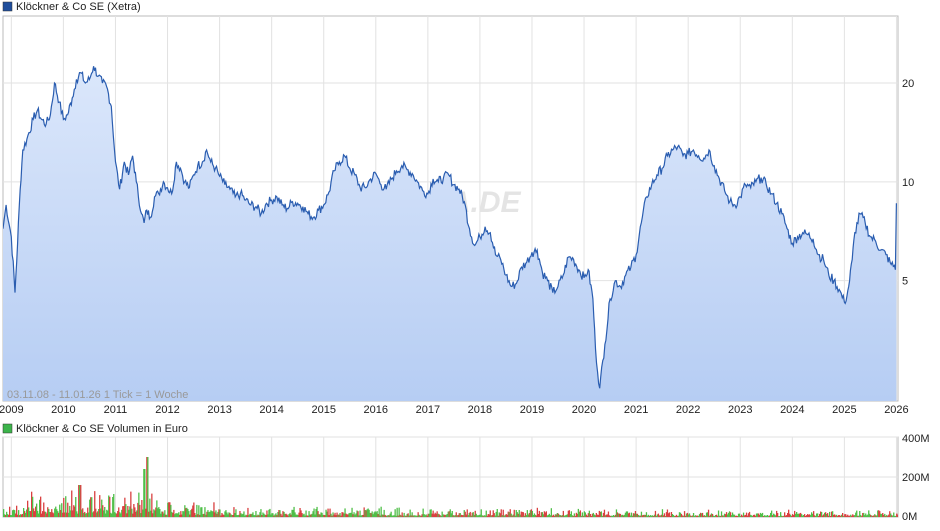  I want to click on x-tick-label: 2024, so click(792, 410).